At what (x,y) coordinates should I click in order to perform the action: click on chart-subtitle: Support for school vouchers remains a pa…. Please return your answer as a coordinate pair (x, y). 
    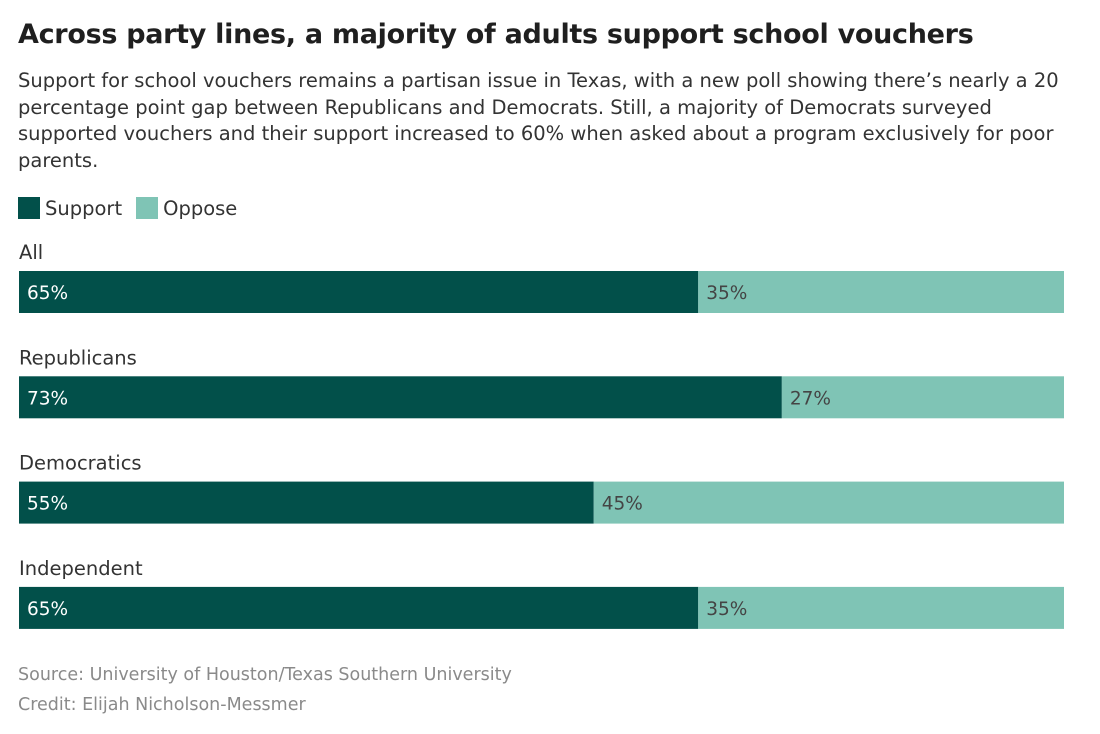
    Looking at the image, I should click on (538, 120).